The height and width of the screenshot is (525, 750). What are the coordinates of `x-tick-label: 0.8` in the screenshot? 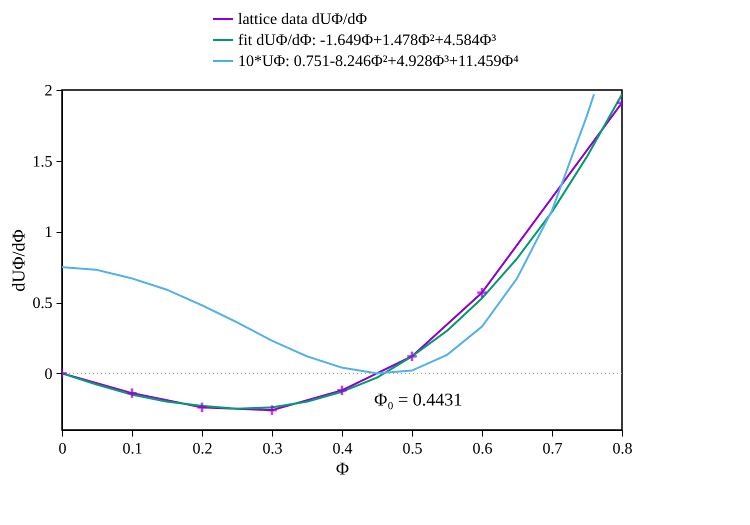 It's located at (622, 449).